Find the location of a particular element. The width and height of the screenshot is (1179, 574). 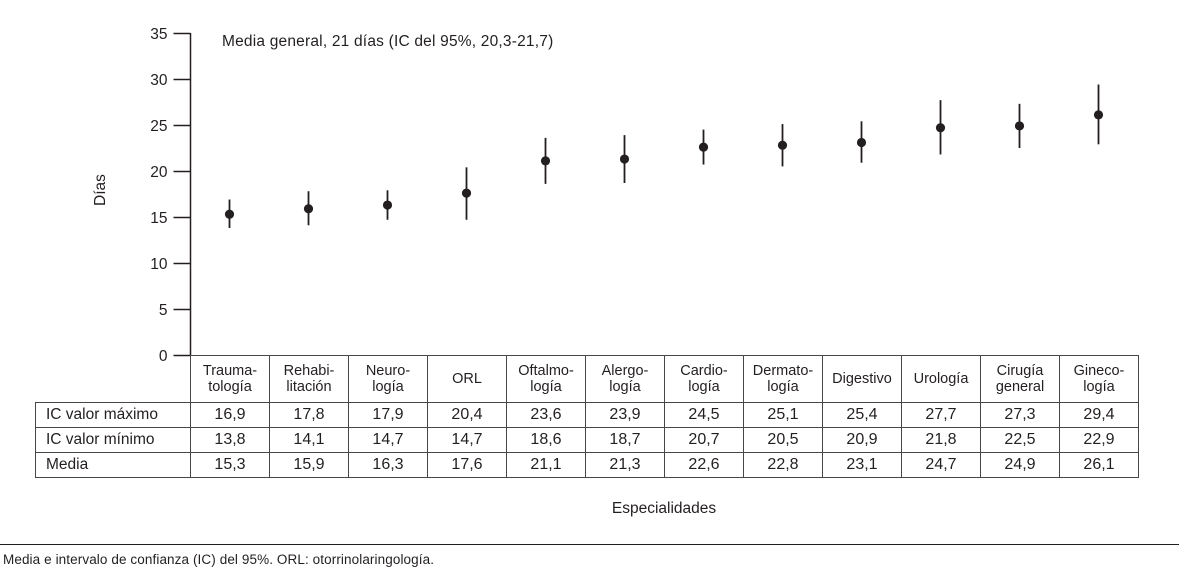

y-tick-label: 25 is located at coordinates (158, 126).